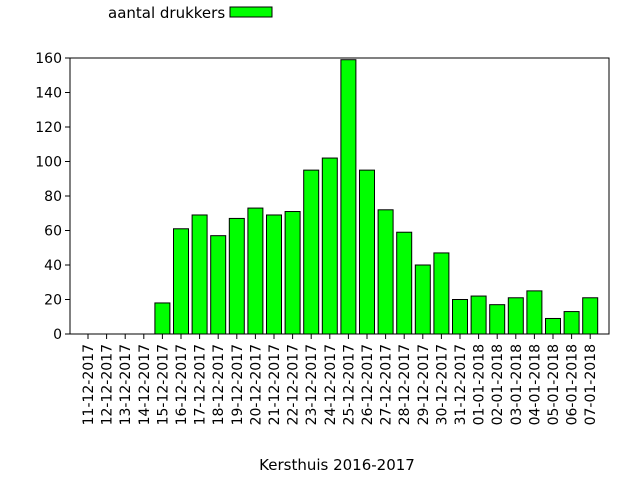 The image size is (640, 480). What do you see at coordinates (573, 384) in the screenshot?
I see `x-tick-label: 06-01-2018` at bounding box center [573, 384].